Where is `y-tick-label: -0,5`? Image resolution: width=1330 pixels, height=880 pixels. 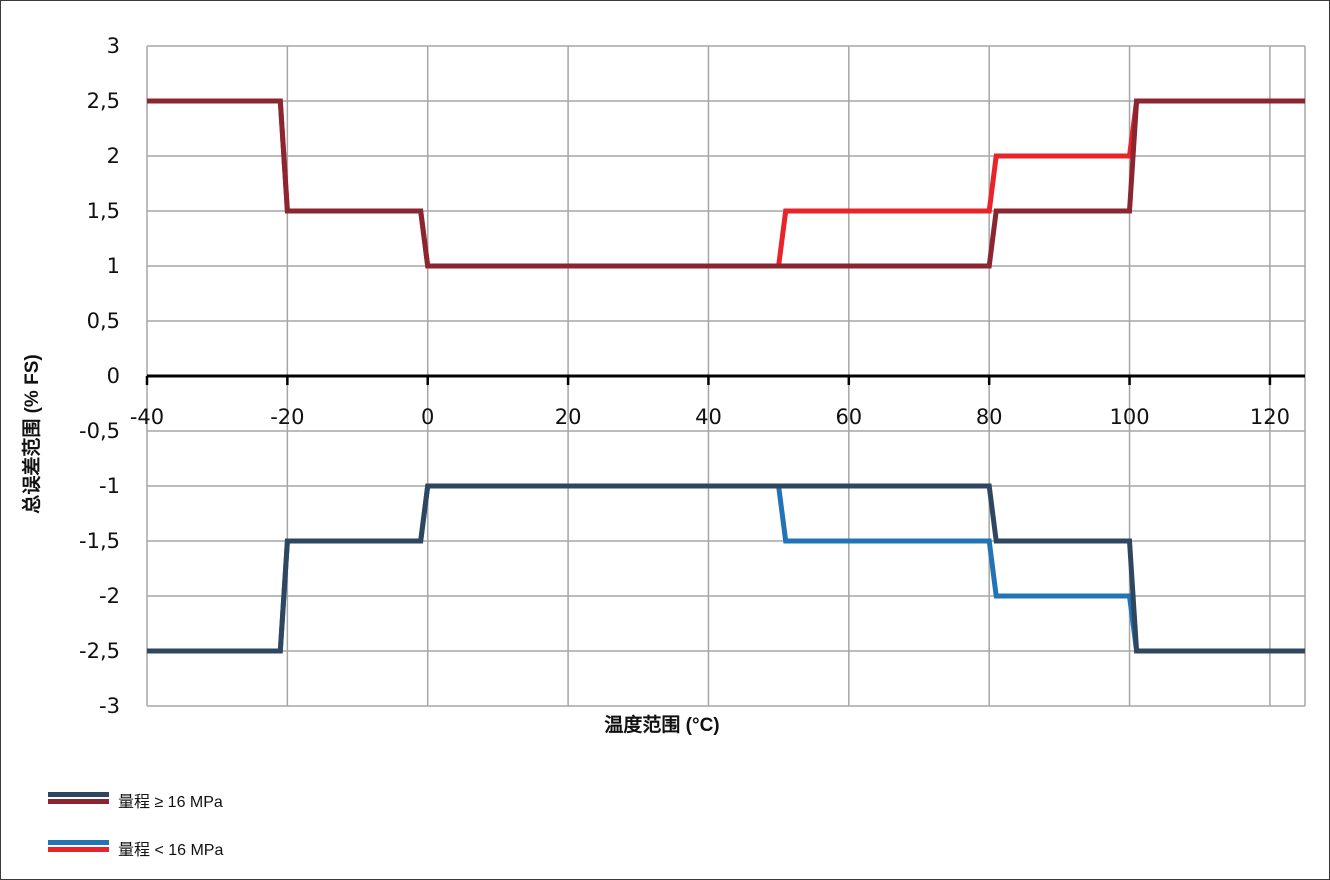
y-tick-label: -0,5 is located at coordinates (99, 431).